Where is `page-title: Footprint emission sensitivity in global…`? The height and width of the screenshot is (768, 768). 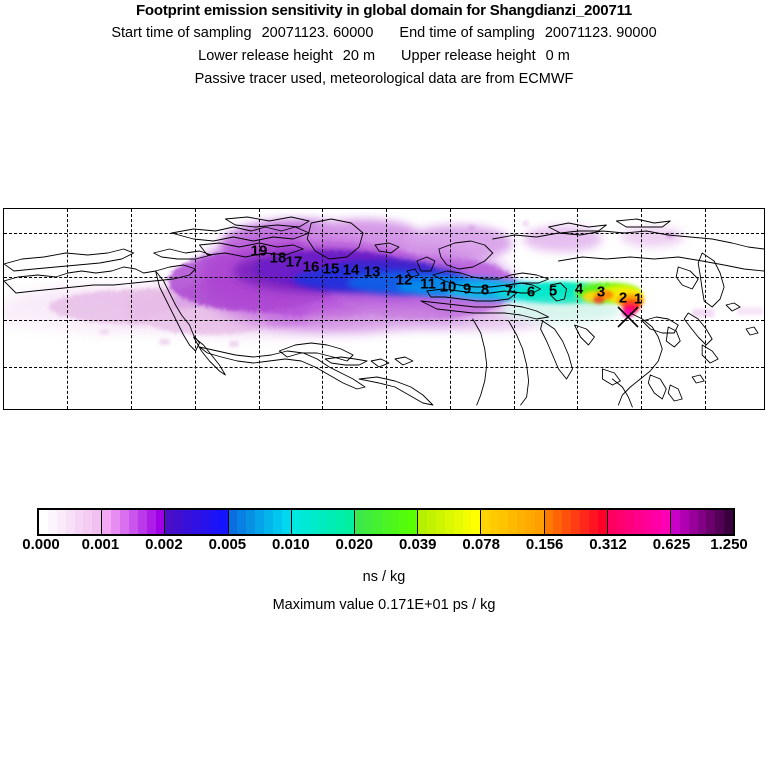
page-title: Footprint emission sensitivity in global… is located at coordinates (384, 10).